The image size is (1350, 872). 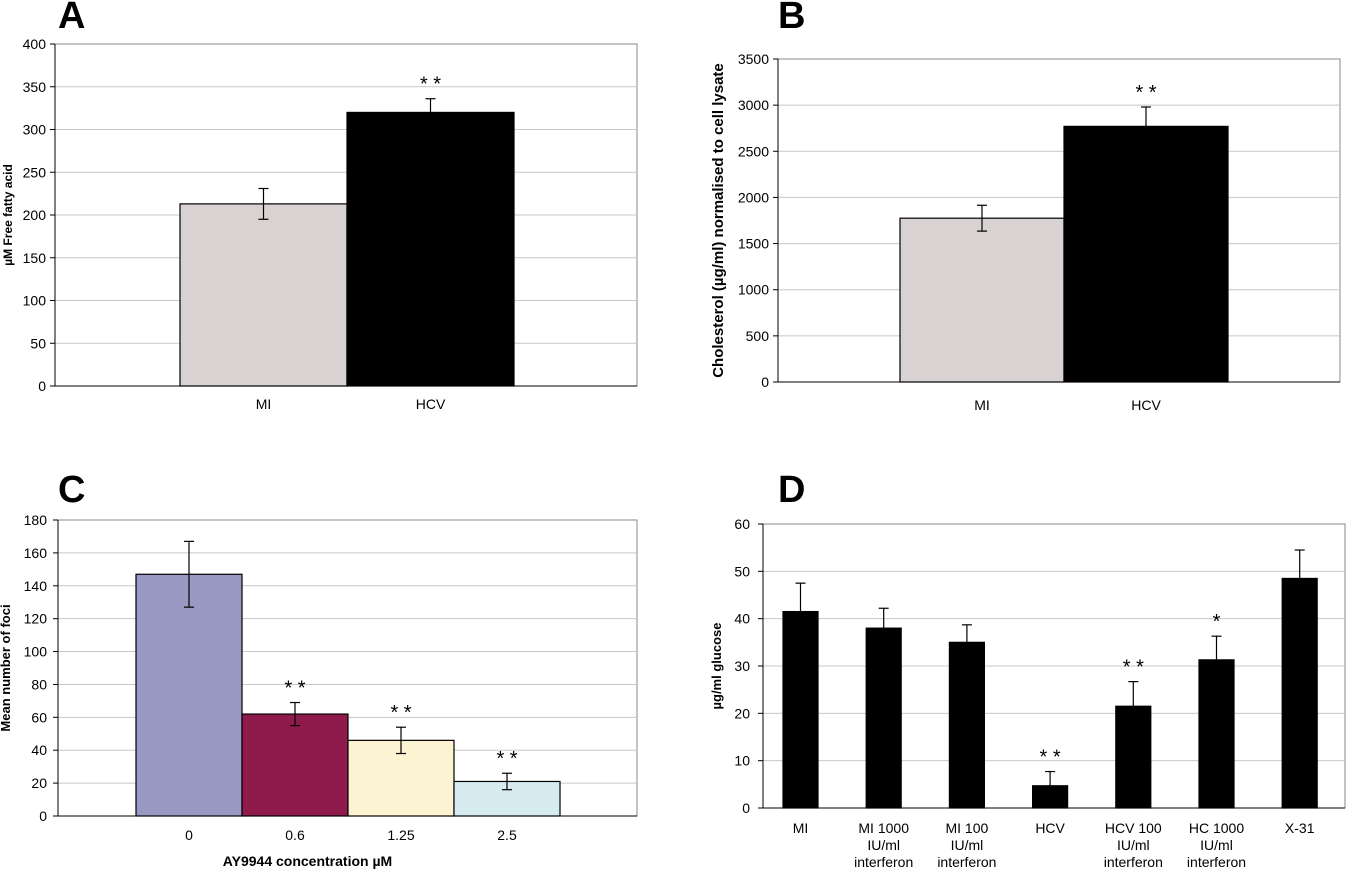 I want to click on y-tick-label: 80, so click(x=39, y=684).